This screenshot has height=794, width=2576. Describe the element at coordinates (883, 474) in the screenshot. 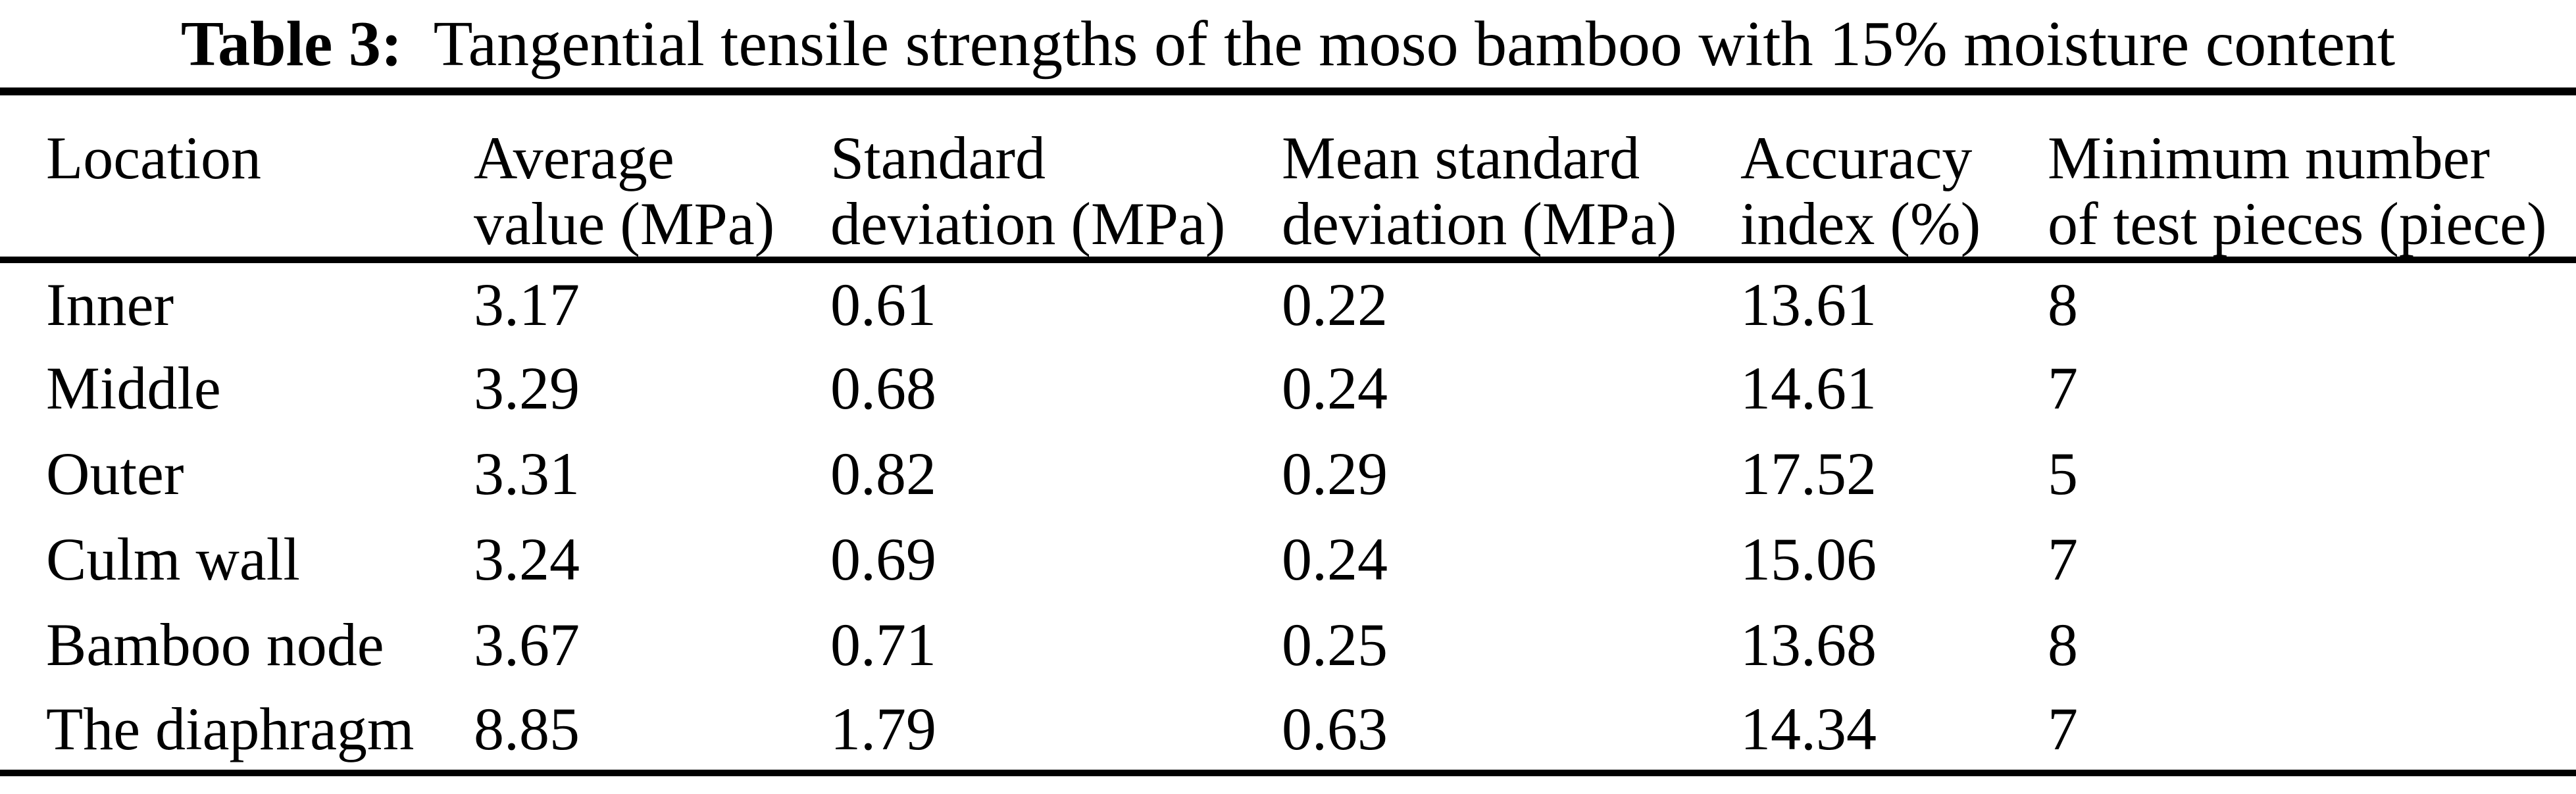

I see `cell-standard-deviation: 0.82` at that location.